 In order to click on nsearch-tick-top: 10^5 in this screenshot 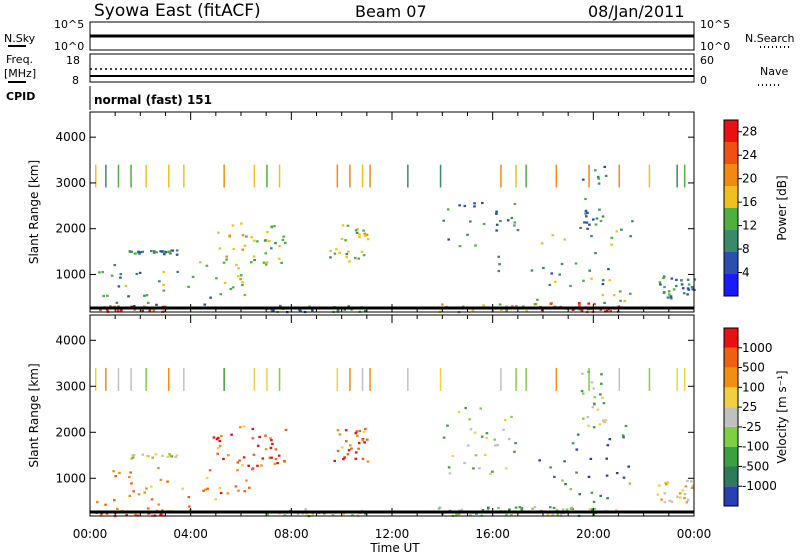, I will do `click(715, 24)`.